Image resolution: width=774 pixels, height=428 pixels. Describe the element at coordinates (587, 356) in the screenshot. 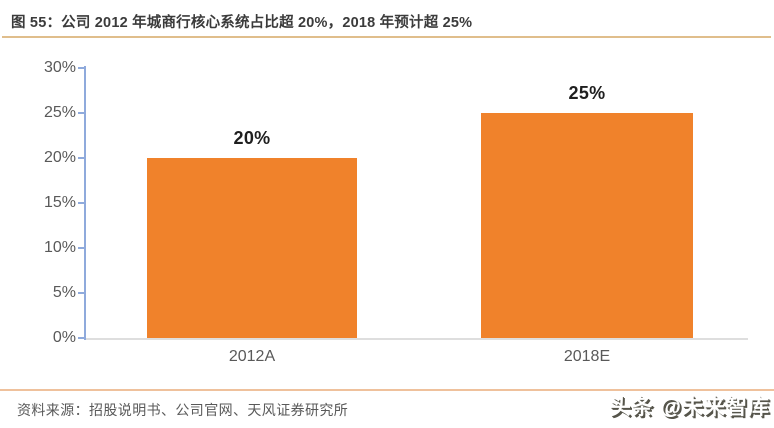

I see `x-tick-label-2018e: 2018E` at that location.